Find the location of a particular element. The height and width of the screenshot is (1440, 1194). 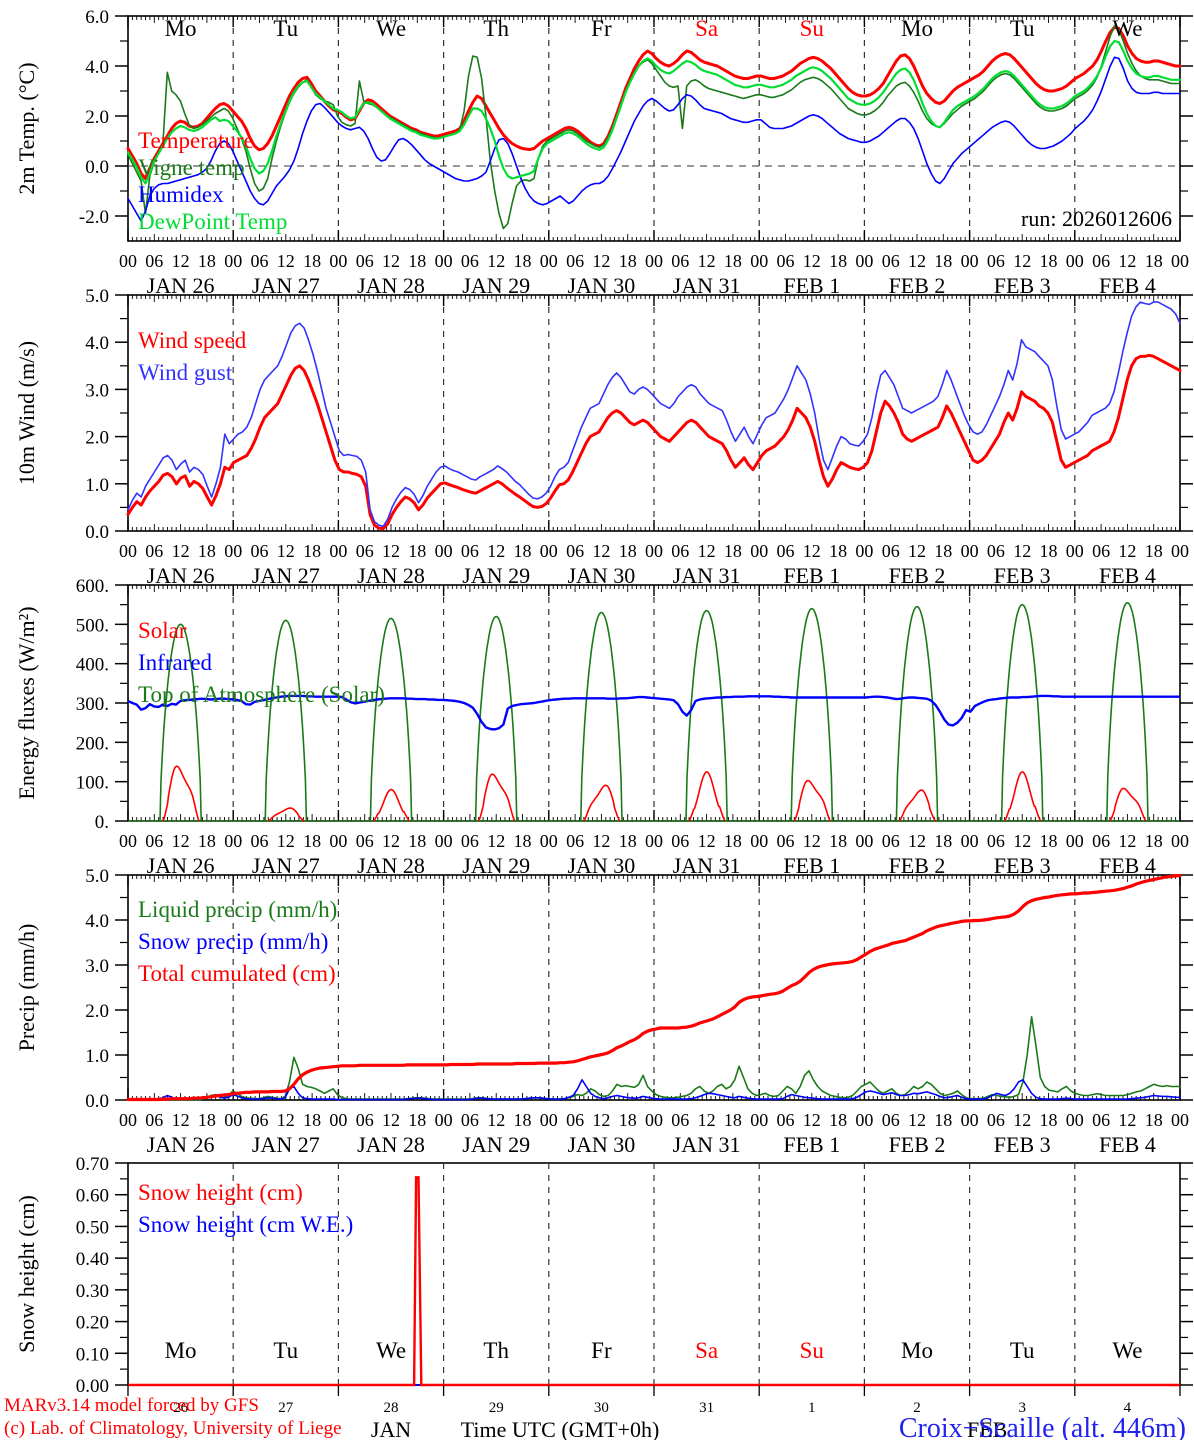

run-label: run: 2026012606 is located at coordinates (1096, 218).